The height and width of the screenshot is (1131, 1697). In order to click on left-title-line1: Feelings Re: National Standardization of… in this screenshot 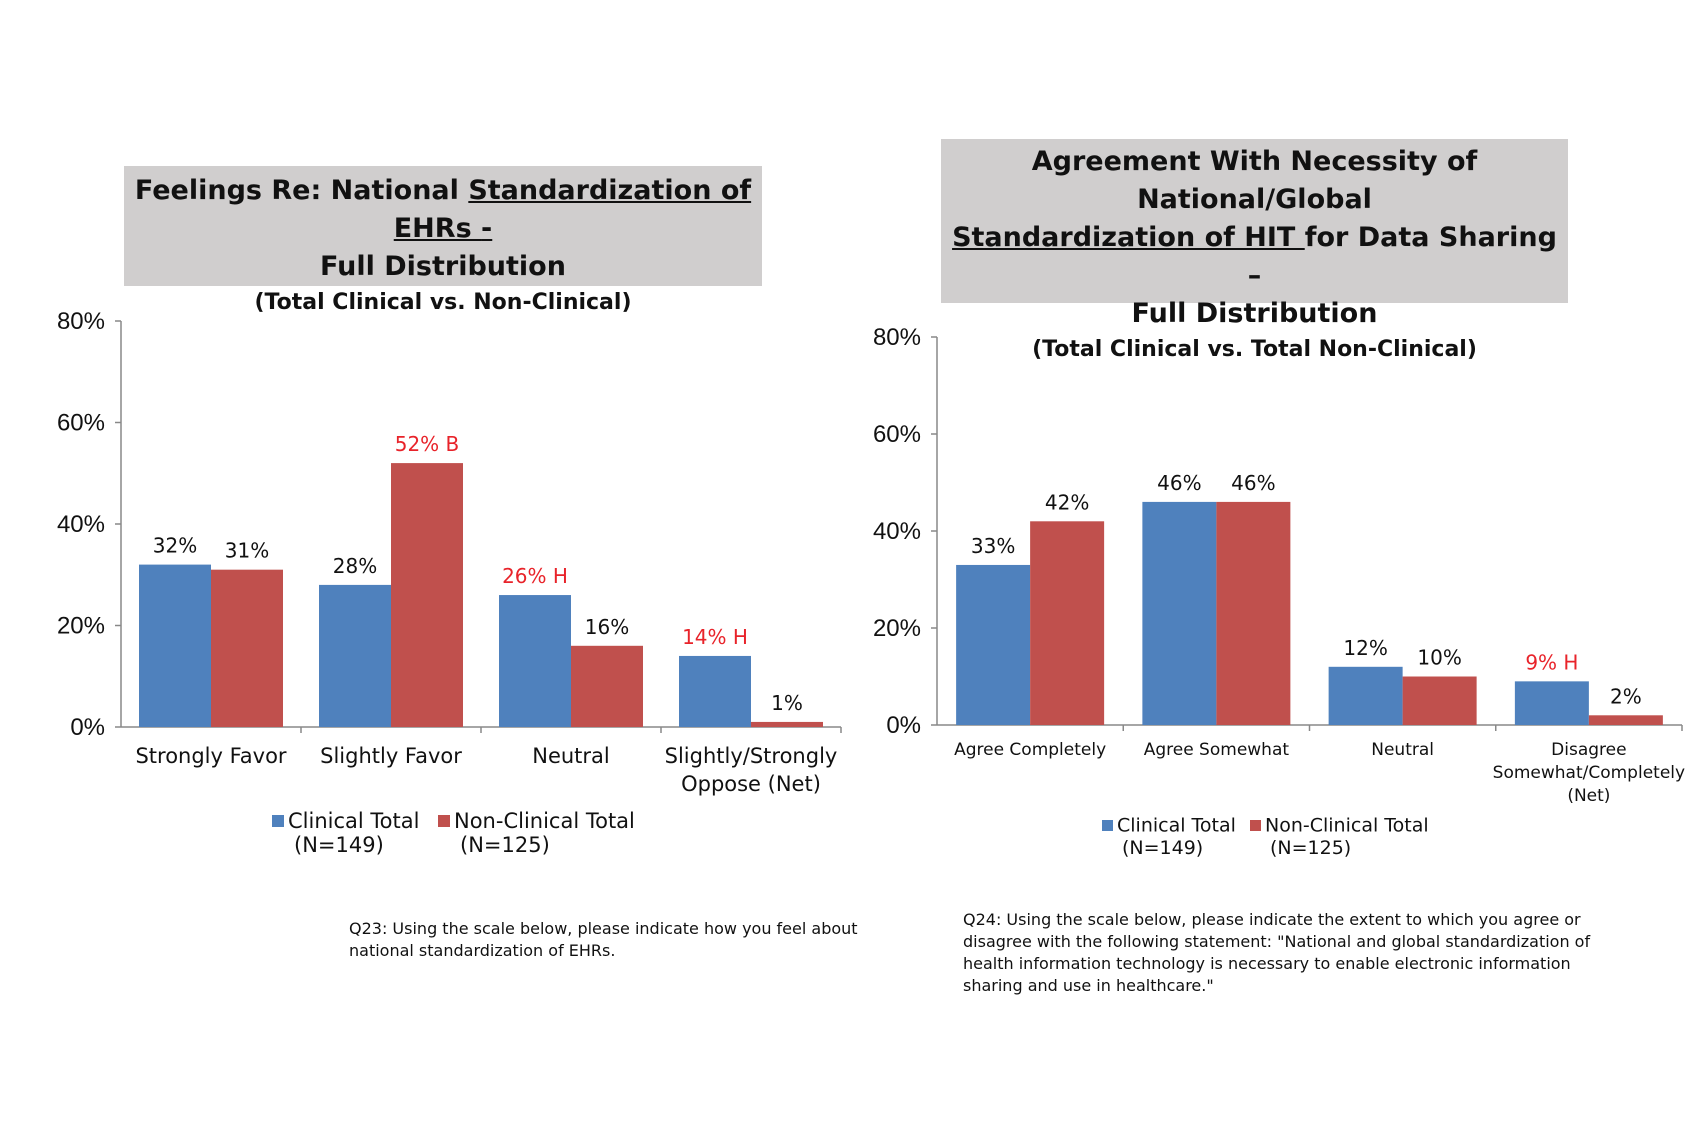, I will do `click(443, 209)`.